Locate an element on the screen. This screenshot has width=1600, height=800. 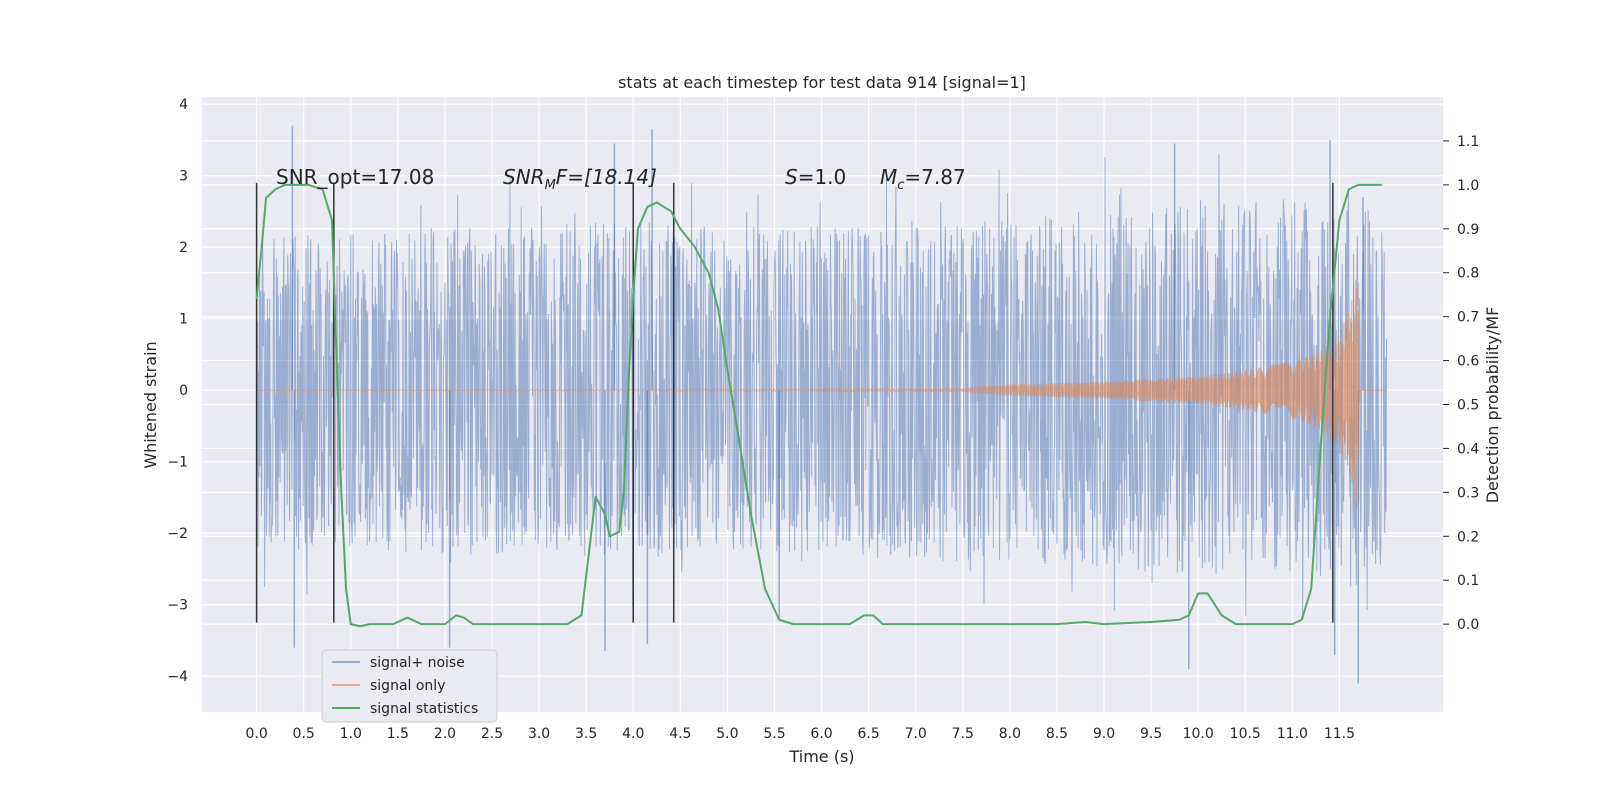
y-axis-label: Whitened strain is located at coordinates (150, 404).